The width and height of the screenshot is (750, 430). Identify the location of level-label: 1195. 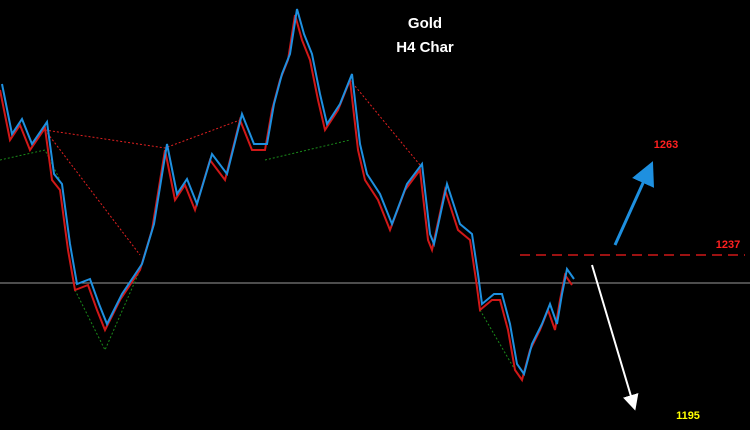
(688, 416).